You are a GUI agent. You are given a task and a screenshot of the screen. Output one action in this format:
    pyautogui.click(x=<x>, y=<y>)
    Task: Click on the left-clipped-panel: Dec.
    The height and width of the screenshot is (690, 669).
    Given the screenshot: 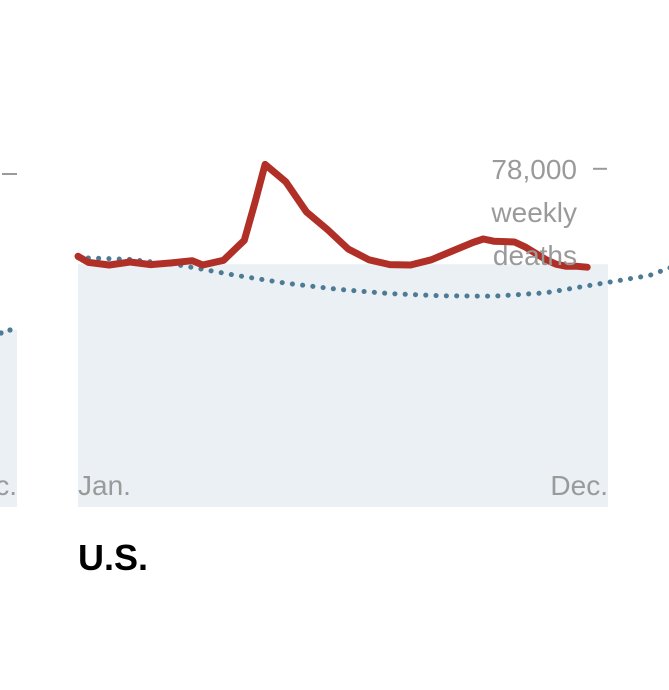 What is the action you would take?
    pyautogui.click(x=8, y=340)
    